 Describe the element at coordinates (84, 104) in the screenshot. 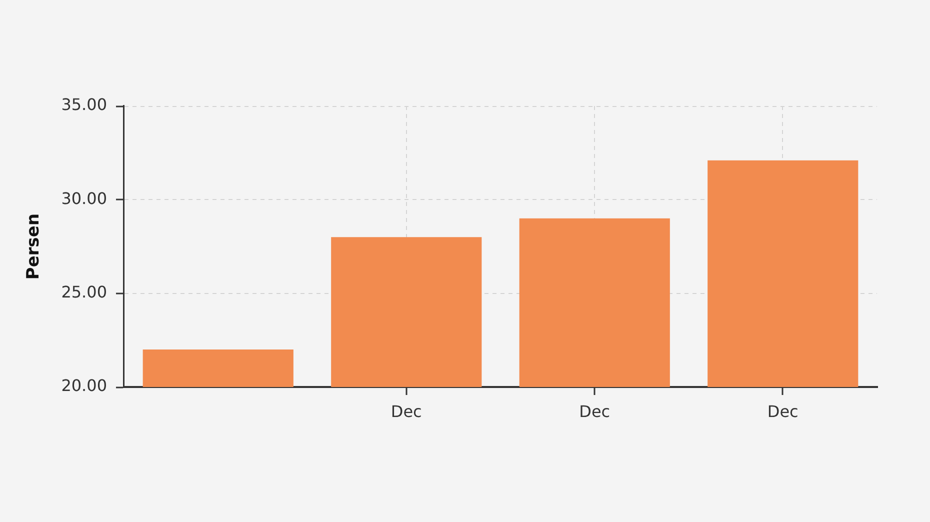

I see `y-tick-label: 35.00` at that location.